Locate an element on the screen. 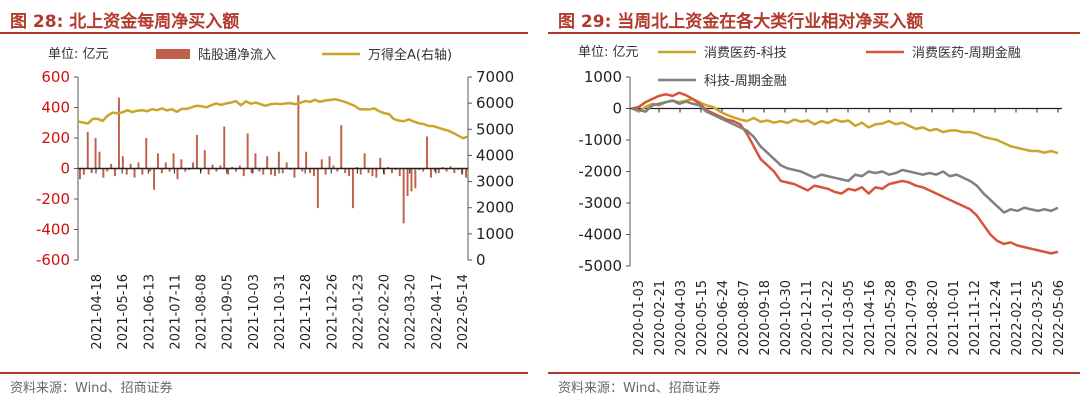 The image size is (1080, 404). left-source-rule is located at coordinates (264, 373).